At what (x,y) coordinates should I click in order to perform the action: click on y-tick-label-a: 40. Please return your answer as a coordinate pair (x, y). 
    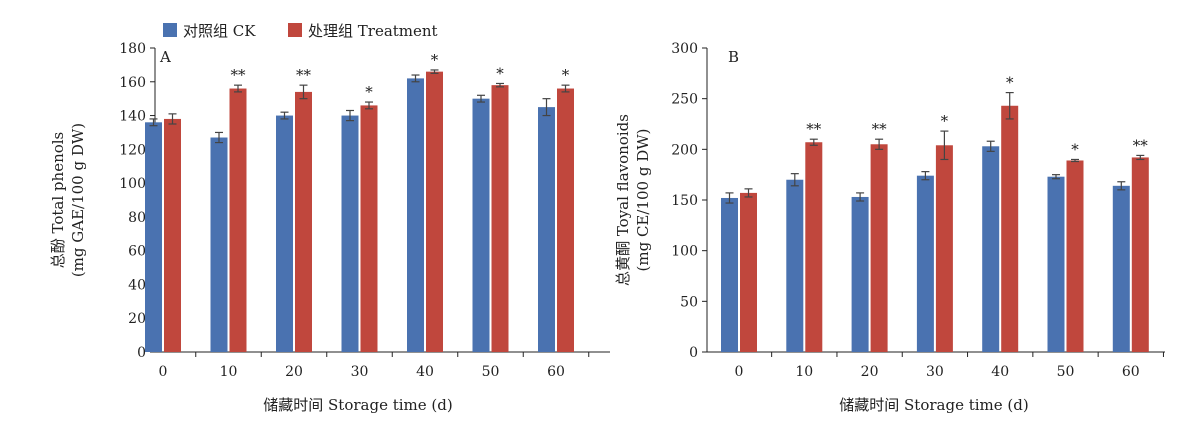
    Looking at the image, I should click on (137, 285).